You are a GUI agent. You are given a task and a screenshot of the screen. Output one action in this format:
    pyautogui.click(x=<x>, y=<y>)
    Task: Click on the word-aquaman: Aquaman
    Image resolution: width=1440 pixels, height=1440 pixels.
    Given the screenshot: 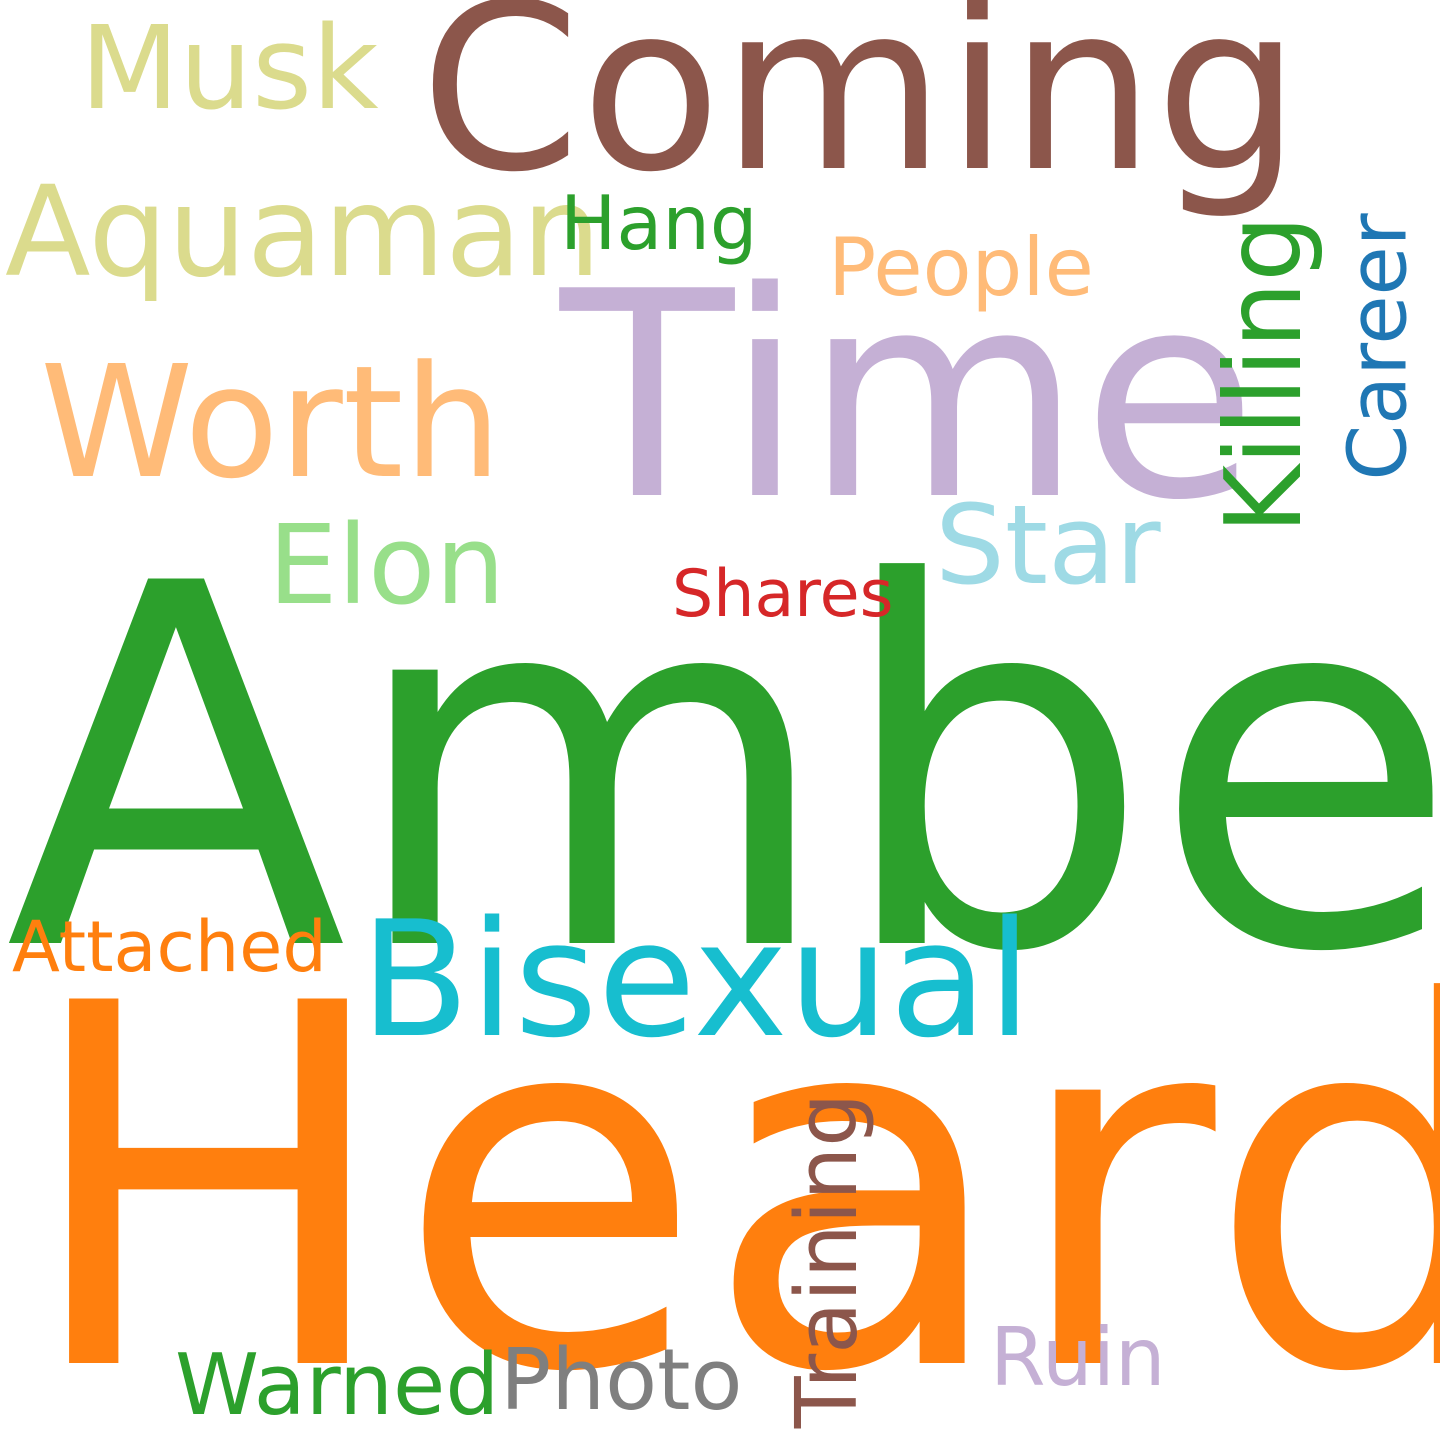 What is the action you would take?
    pyautogui.click(x=303, y=232)
    